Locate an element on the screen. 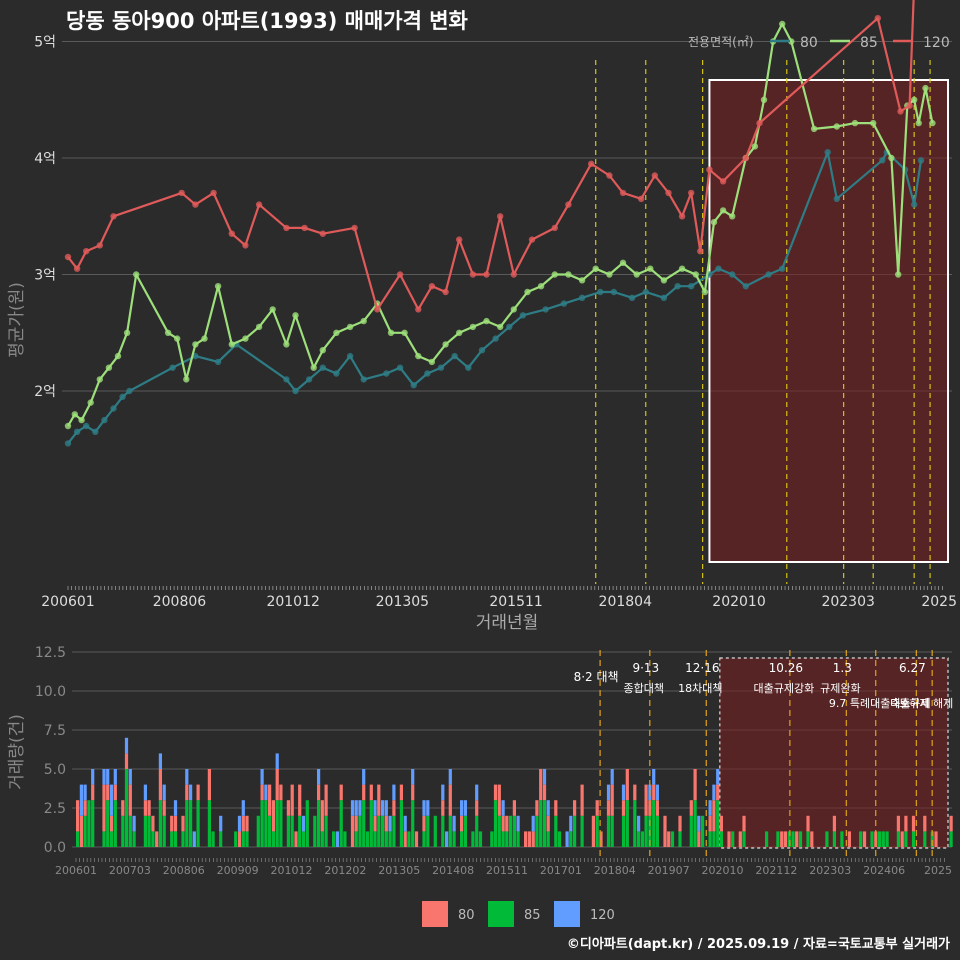 Image resolution: width=960 pixels, height=960 pixels. volume-x-tick-label: 200909 is located at coordinates (238, 870).